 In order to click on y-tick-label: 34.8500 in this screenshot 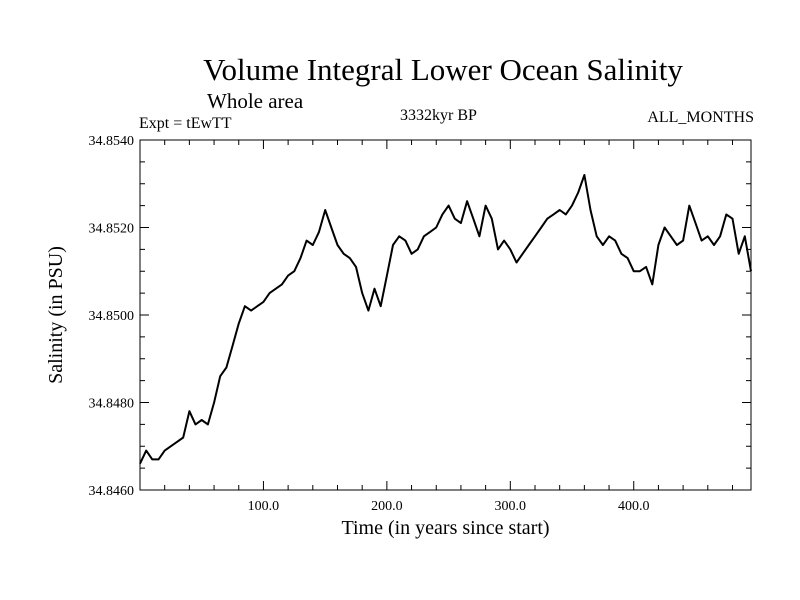, I will do `click(112, 316)`.